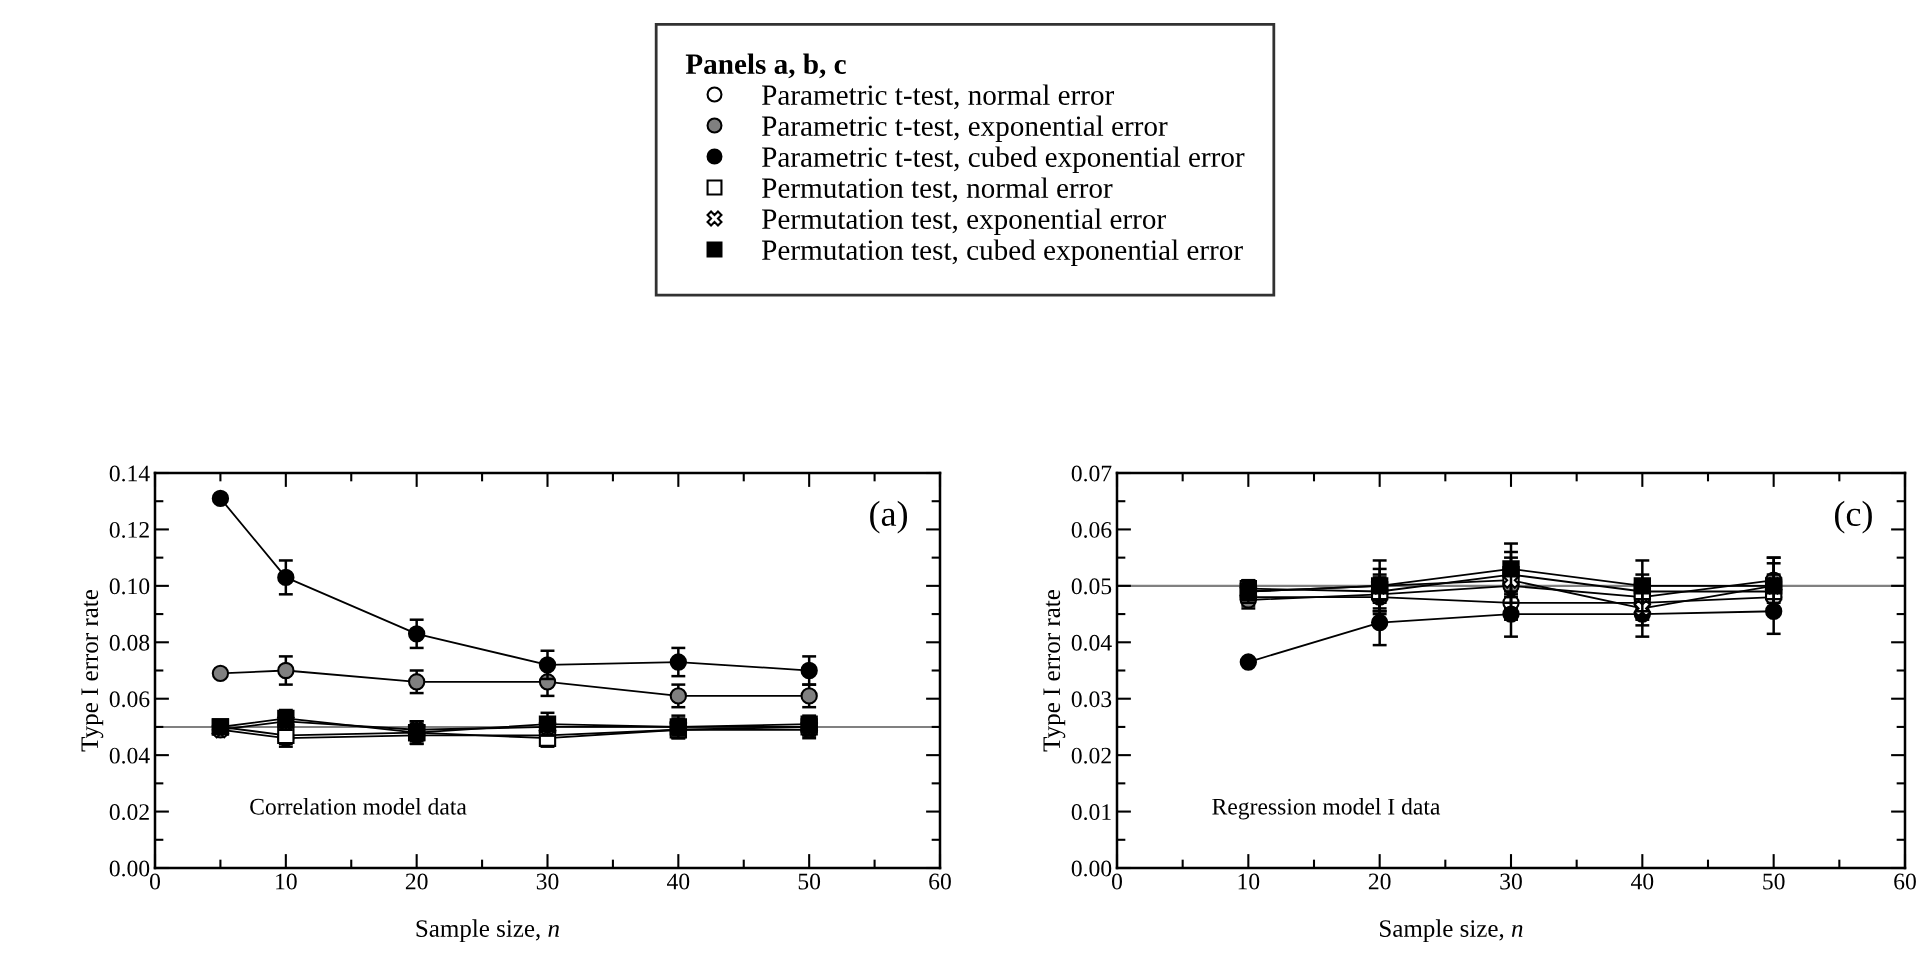 Image resolution: width=1930 pixels, height=971 pixels. What do you see at coordinates (129, 529) in the screenshot?
I see `y-tick-label: 0.12` at bounding box center [129, 529].